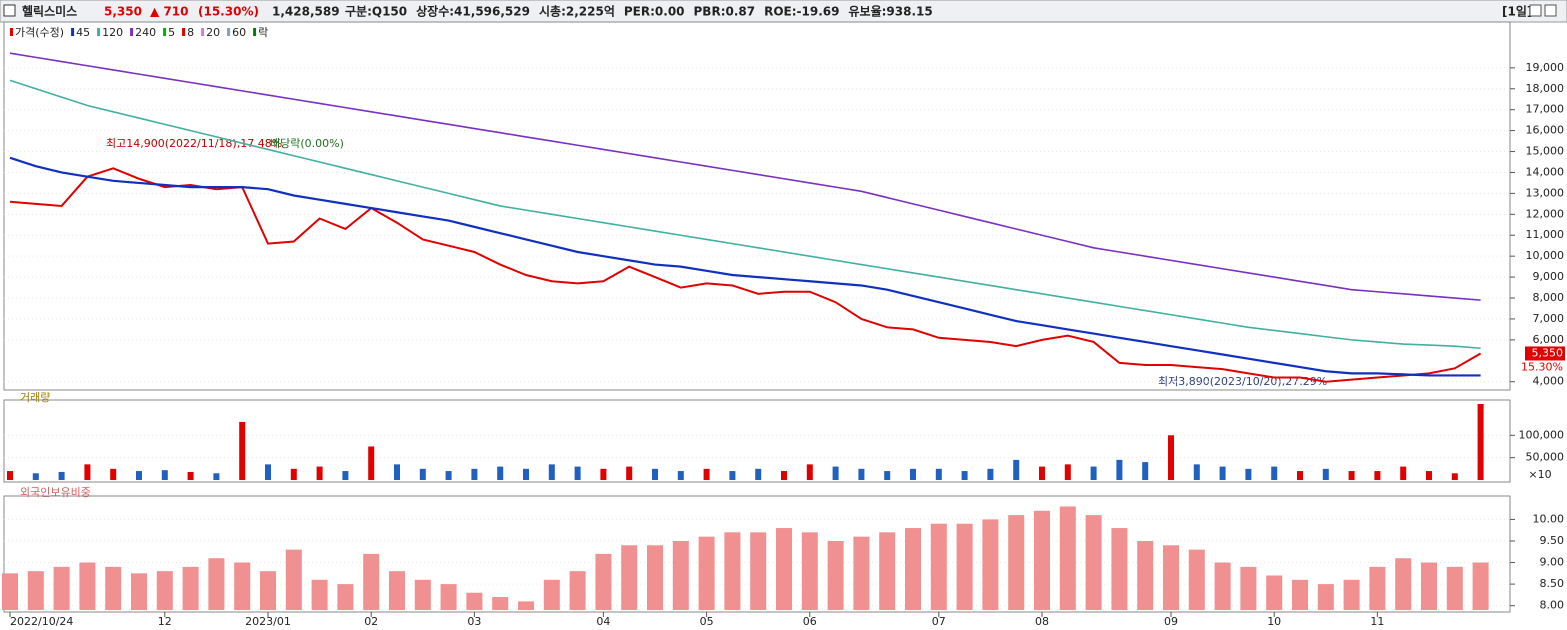 This screenshot has width=1567, height=630. Describe the element at coordinates (1545, 171) in the screenshot. I see `y-tick-label: 14,000` at that location.